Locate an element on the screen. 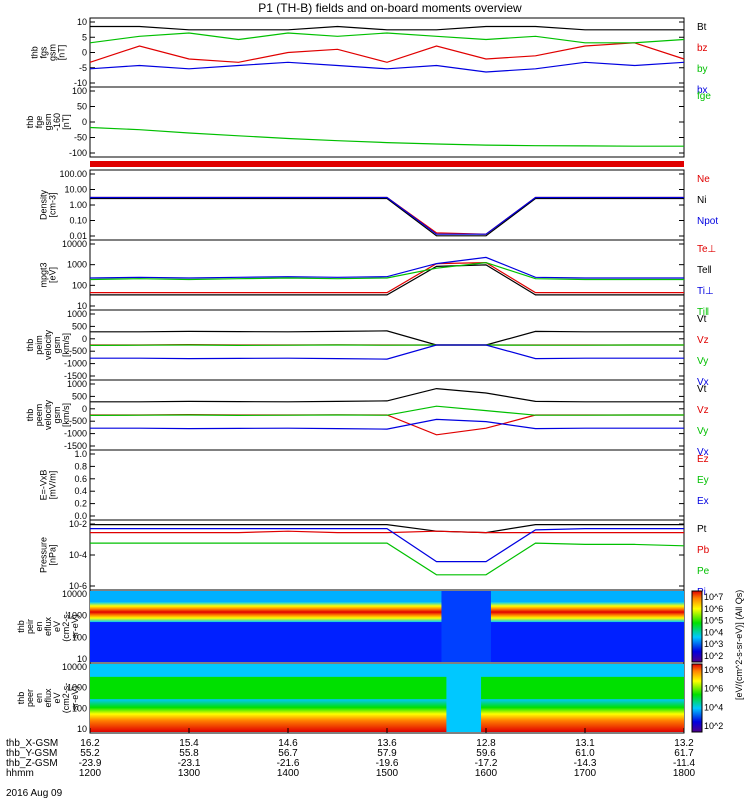 The image size is (750, 800). ylabel-line-5-3: gsm is located at coordinates (57, 414).